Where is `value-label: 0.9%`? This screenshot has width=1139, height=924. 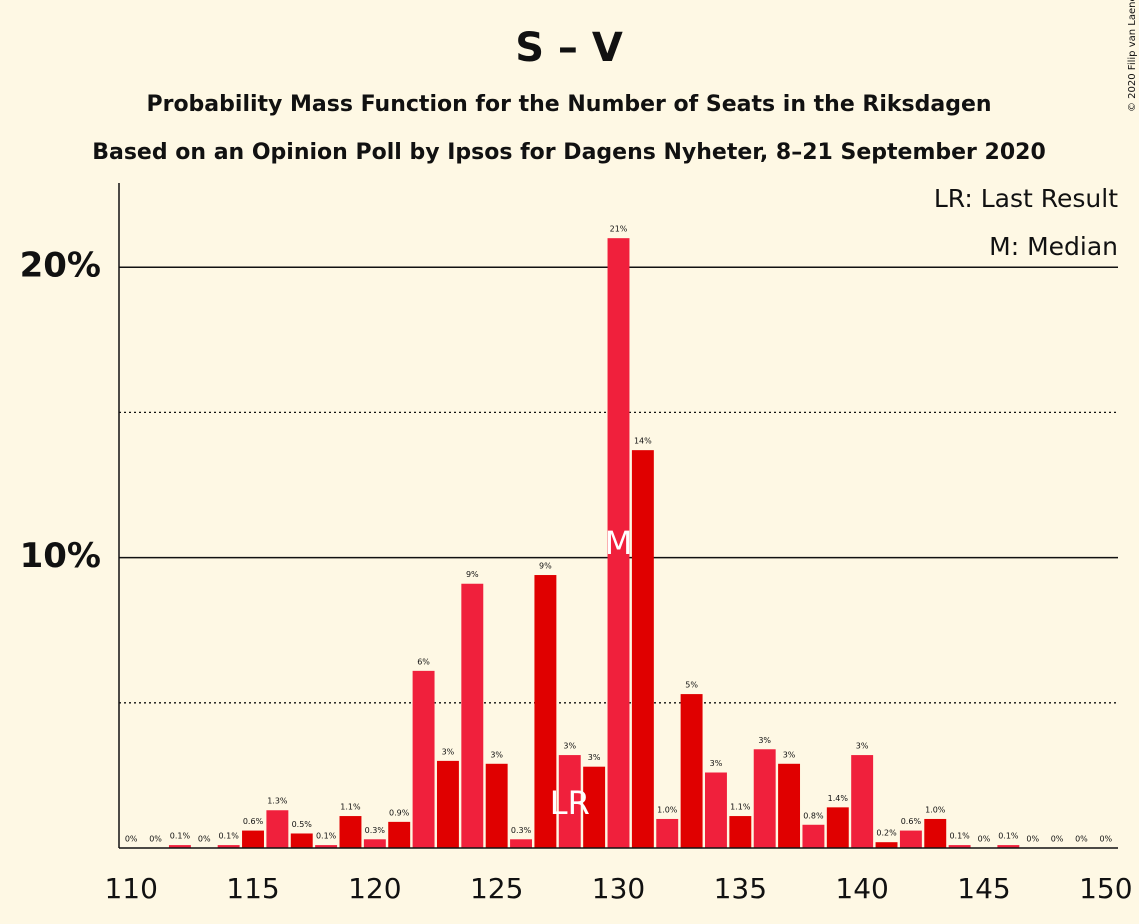 value-label: 0.9% is located at coordinates (399, 812).